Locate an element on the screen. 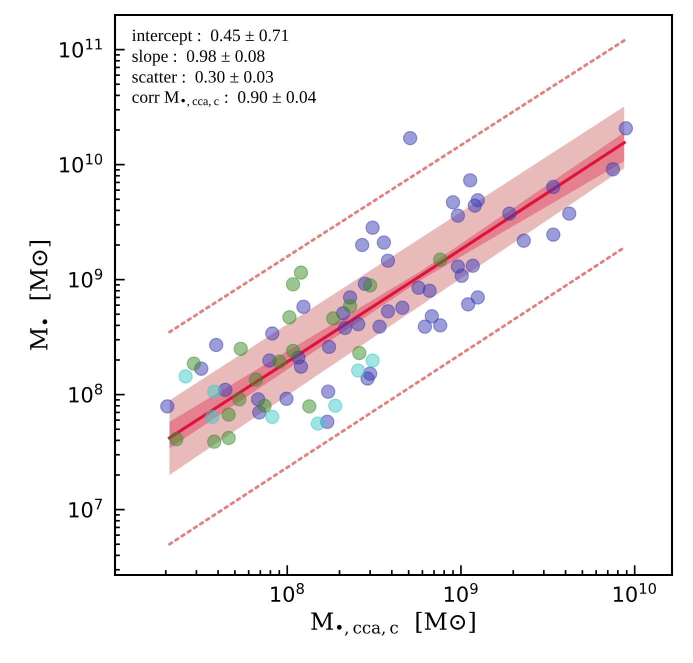  annotation: slope : 0.98 ± 0.08 is located at coordinates (198, 58).